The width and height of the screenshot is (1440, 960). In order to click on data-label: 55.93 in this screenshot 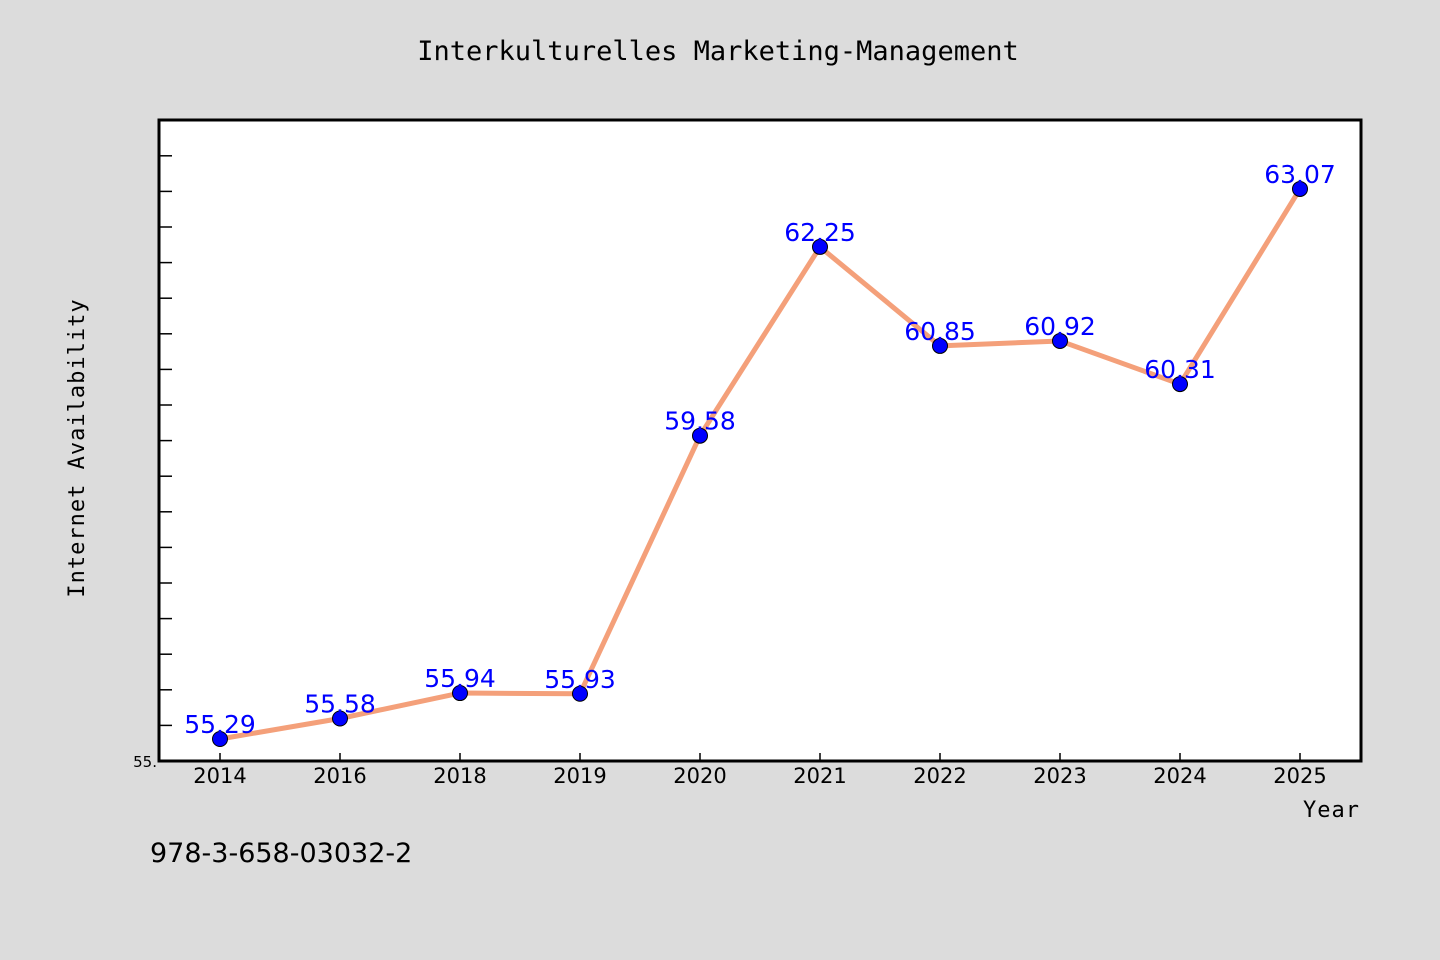, I will do `click(580, 679)`.